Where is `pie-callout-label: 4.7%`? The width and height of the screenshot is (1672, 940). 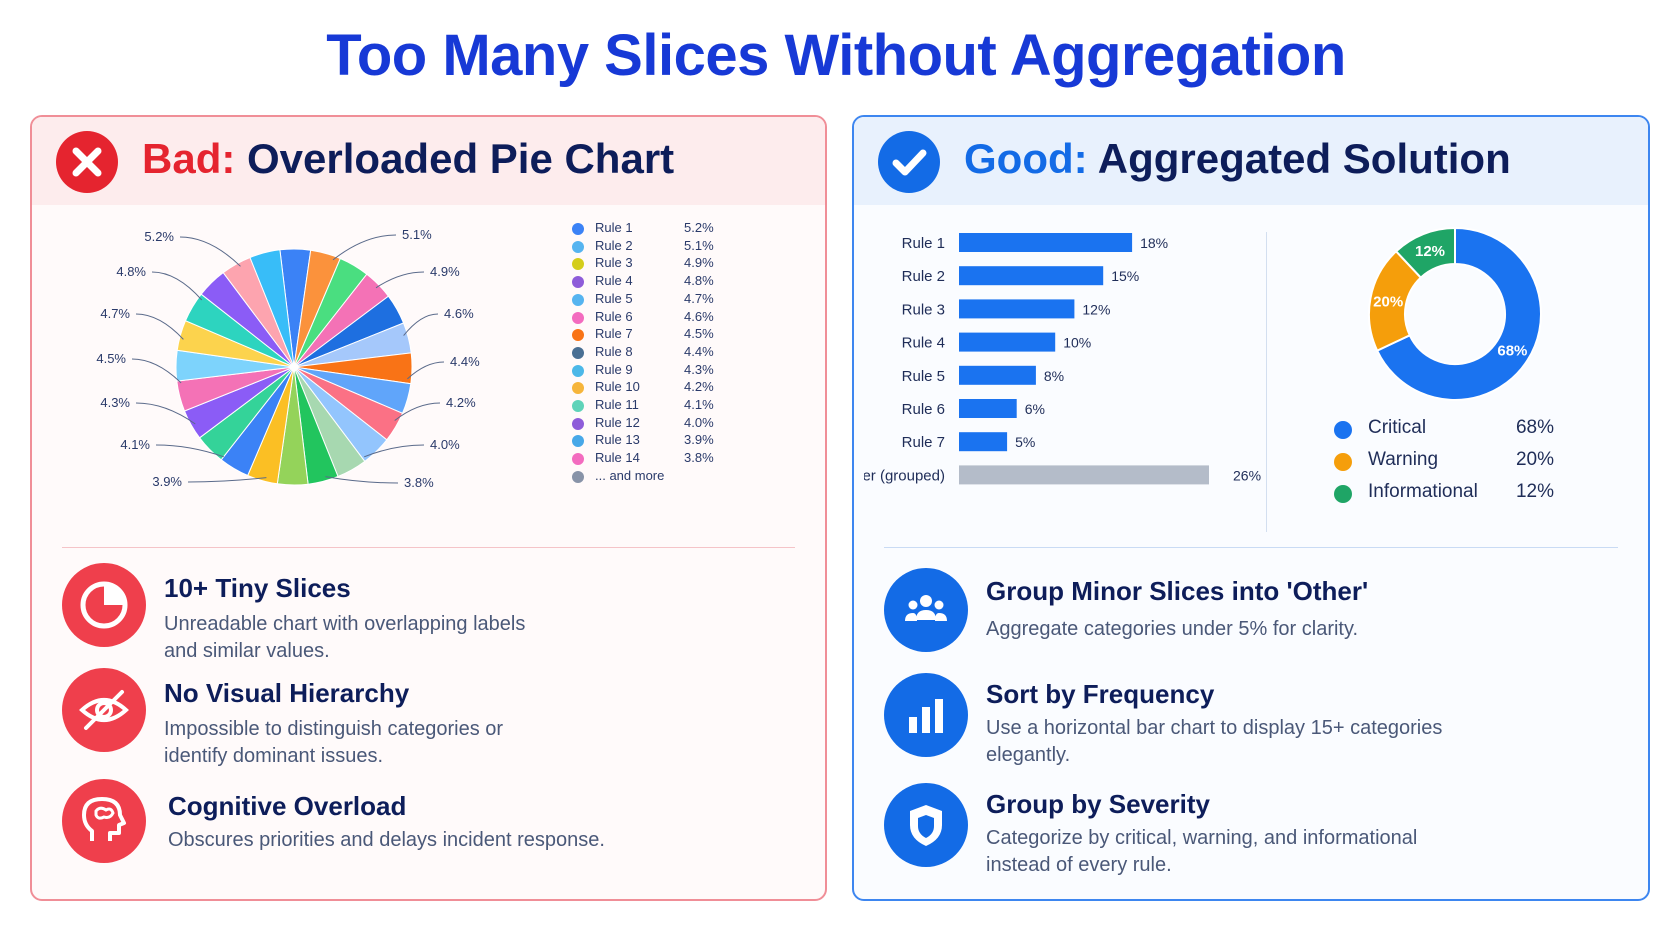
pie-callout-label: 4.7% is located at coordinates (115, 313).